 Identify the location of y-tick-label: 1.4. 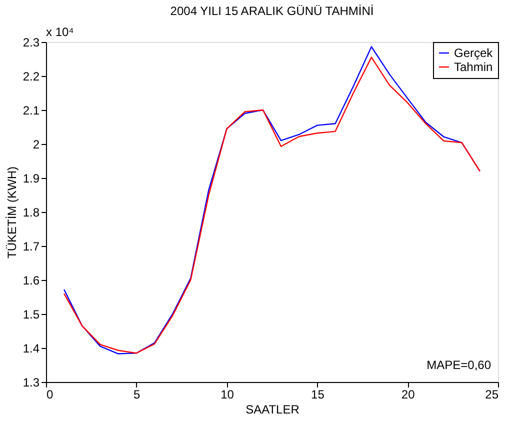
(31, 349).